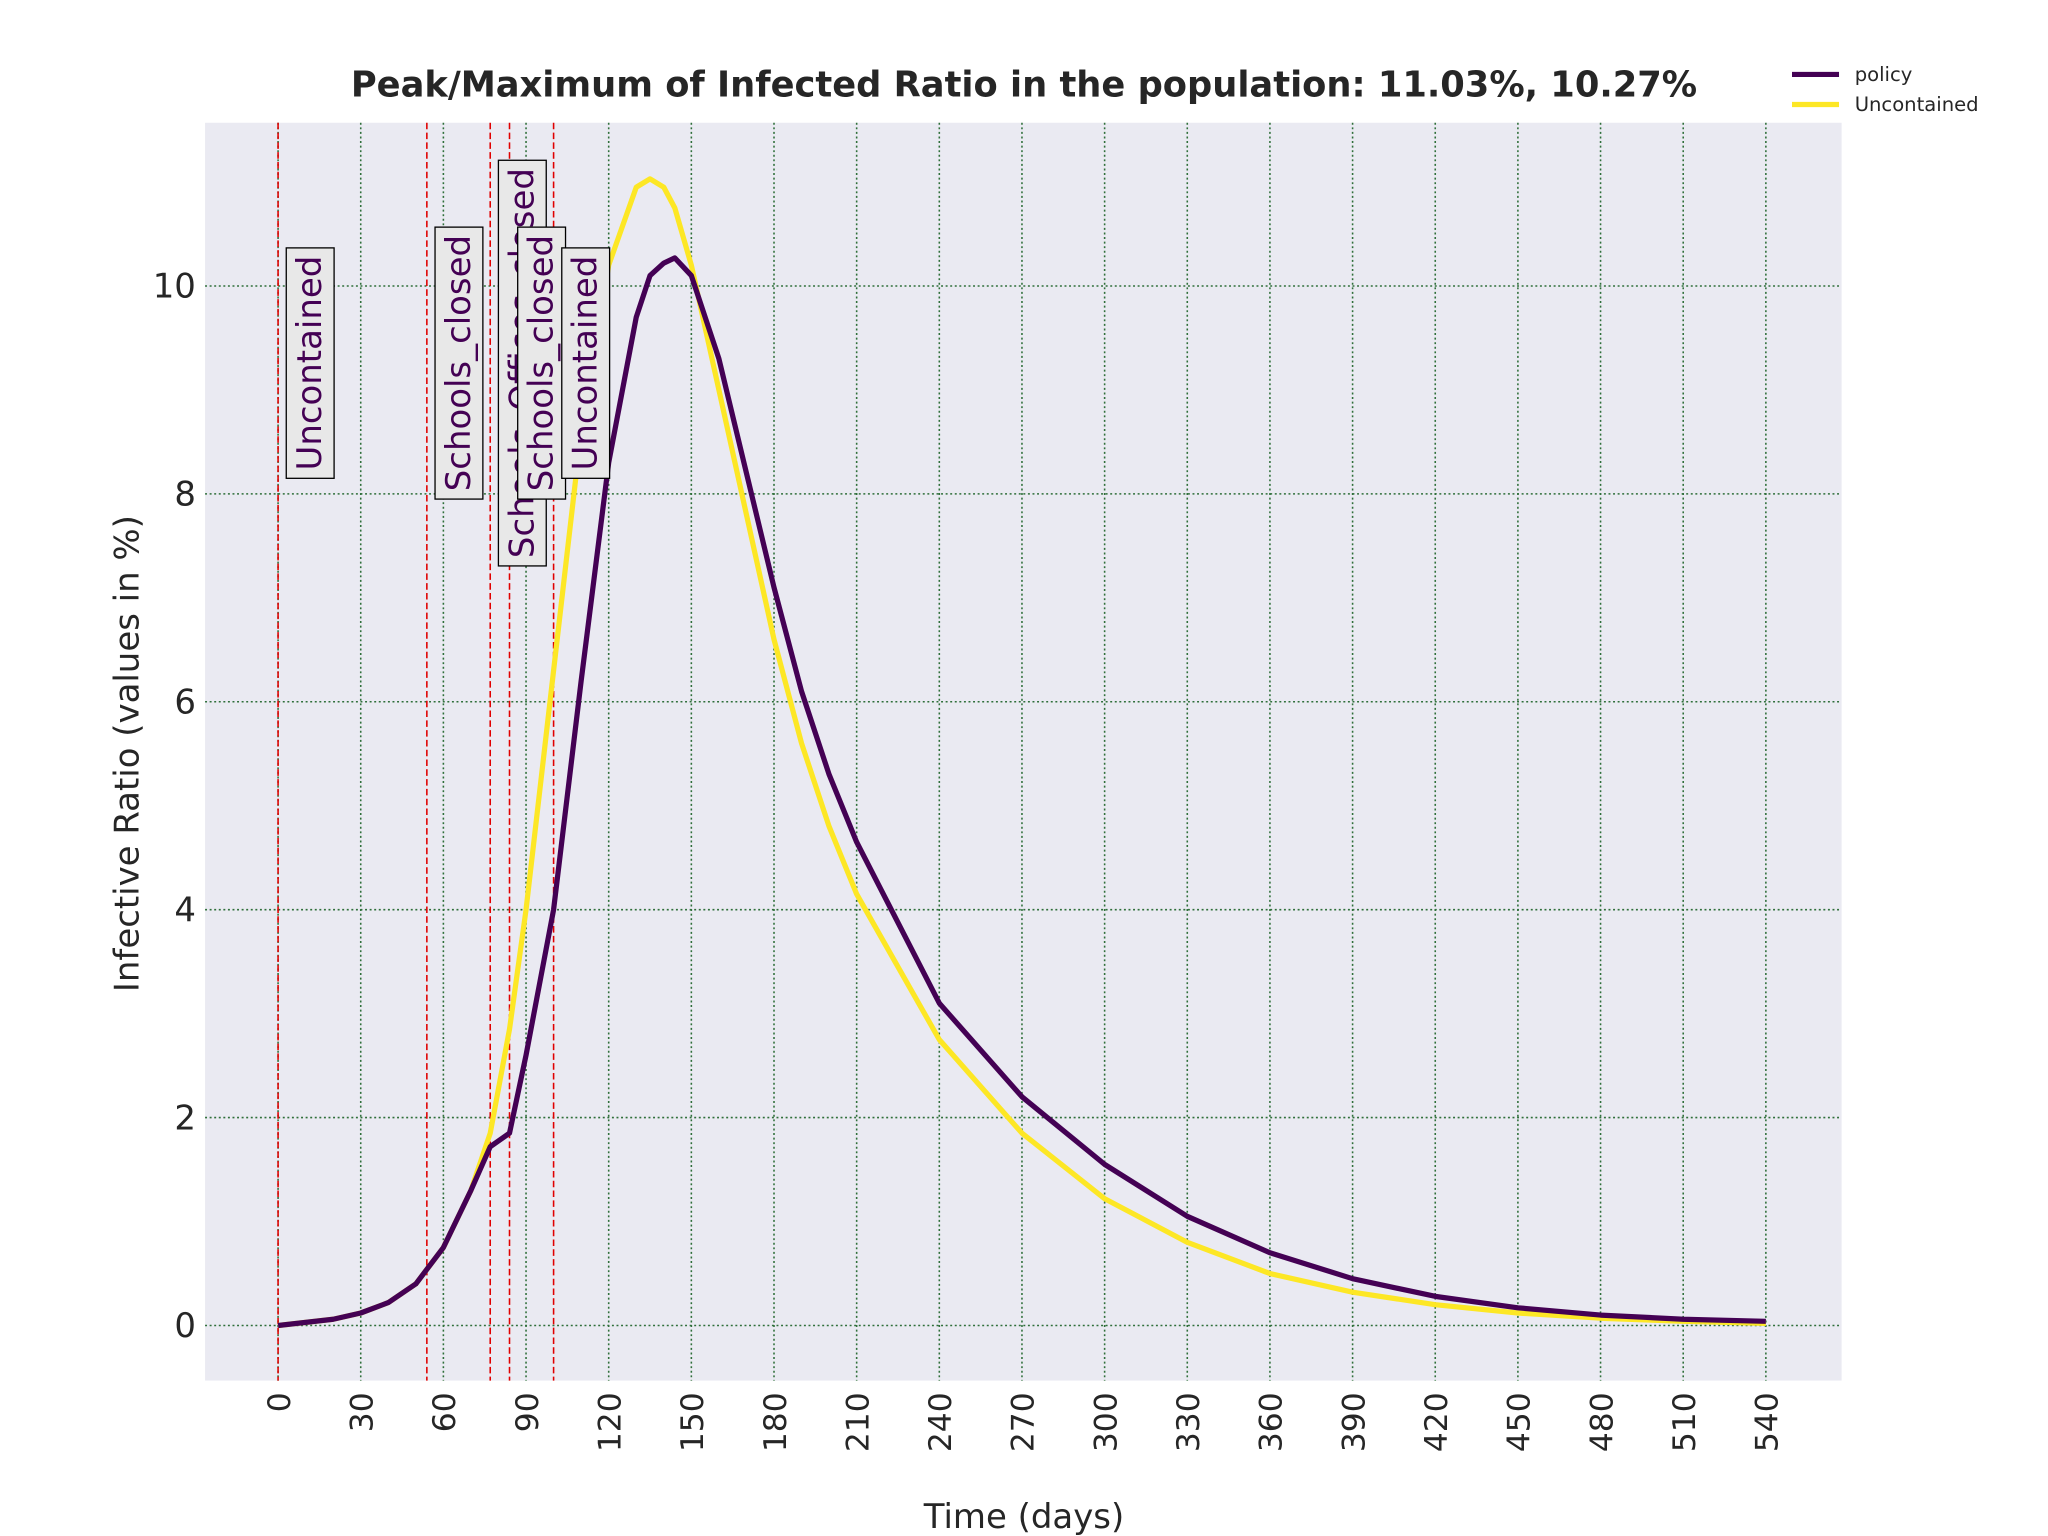  Describe the element at coordinates (1520, 1422) in the screenshot. I see `x-tick-label: 450` at that location.